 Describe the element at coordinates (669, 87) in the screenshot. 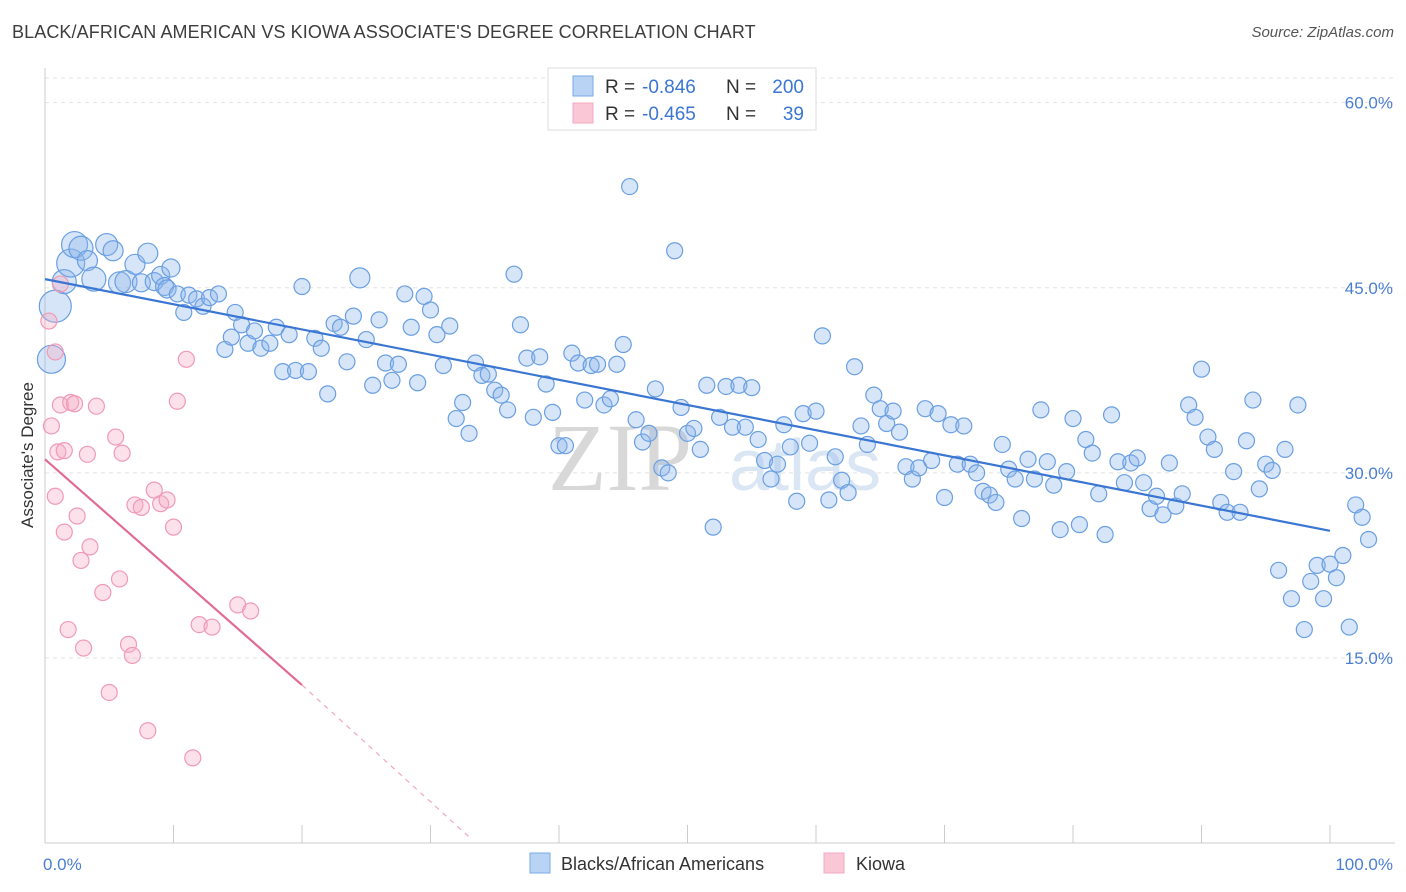

I see `legend-r-value-1: -0.846` at that location.